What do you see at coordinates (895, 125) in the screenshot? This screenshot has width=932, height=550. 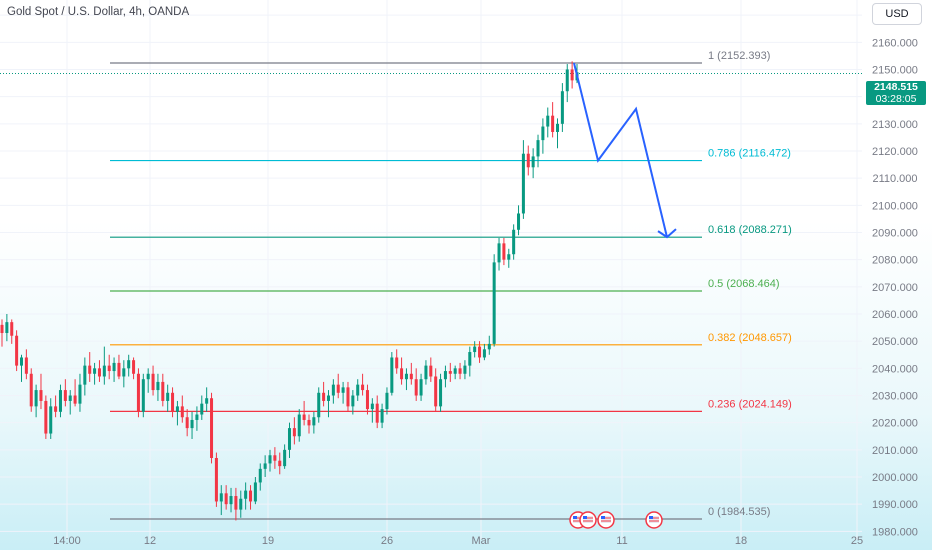 I see `price-tick-label: 2130.000` at bounding box center [895, 125].